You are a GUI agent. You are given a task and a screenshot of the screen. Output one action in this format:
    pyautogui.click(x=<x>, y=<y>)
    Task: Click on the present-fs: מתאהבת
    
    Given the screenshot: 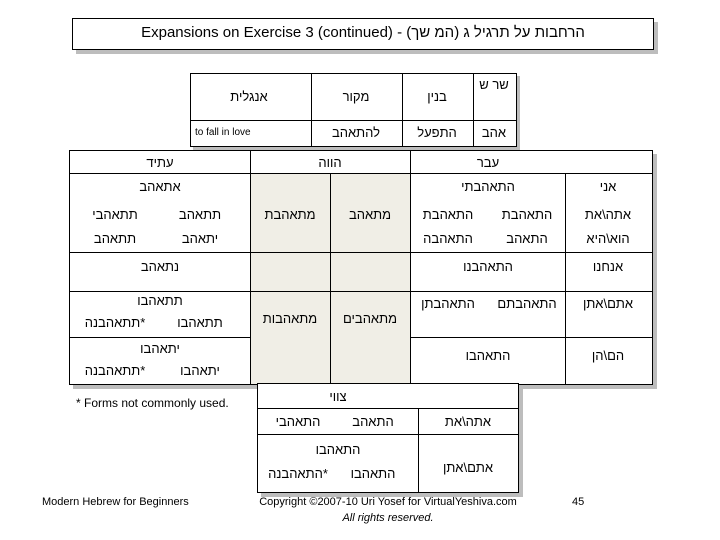 What is the action you would take?
    pyautogui.click(x=290, y=214)
    